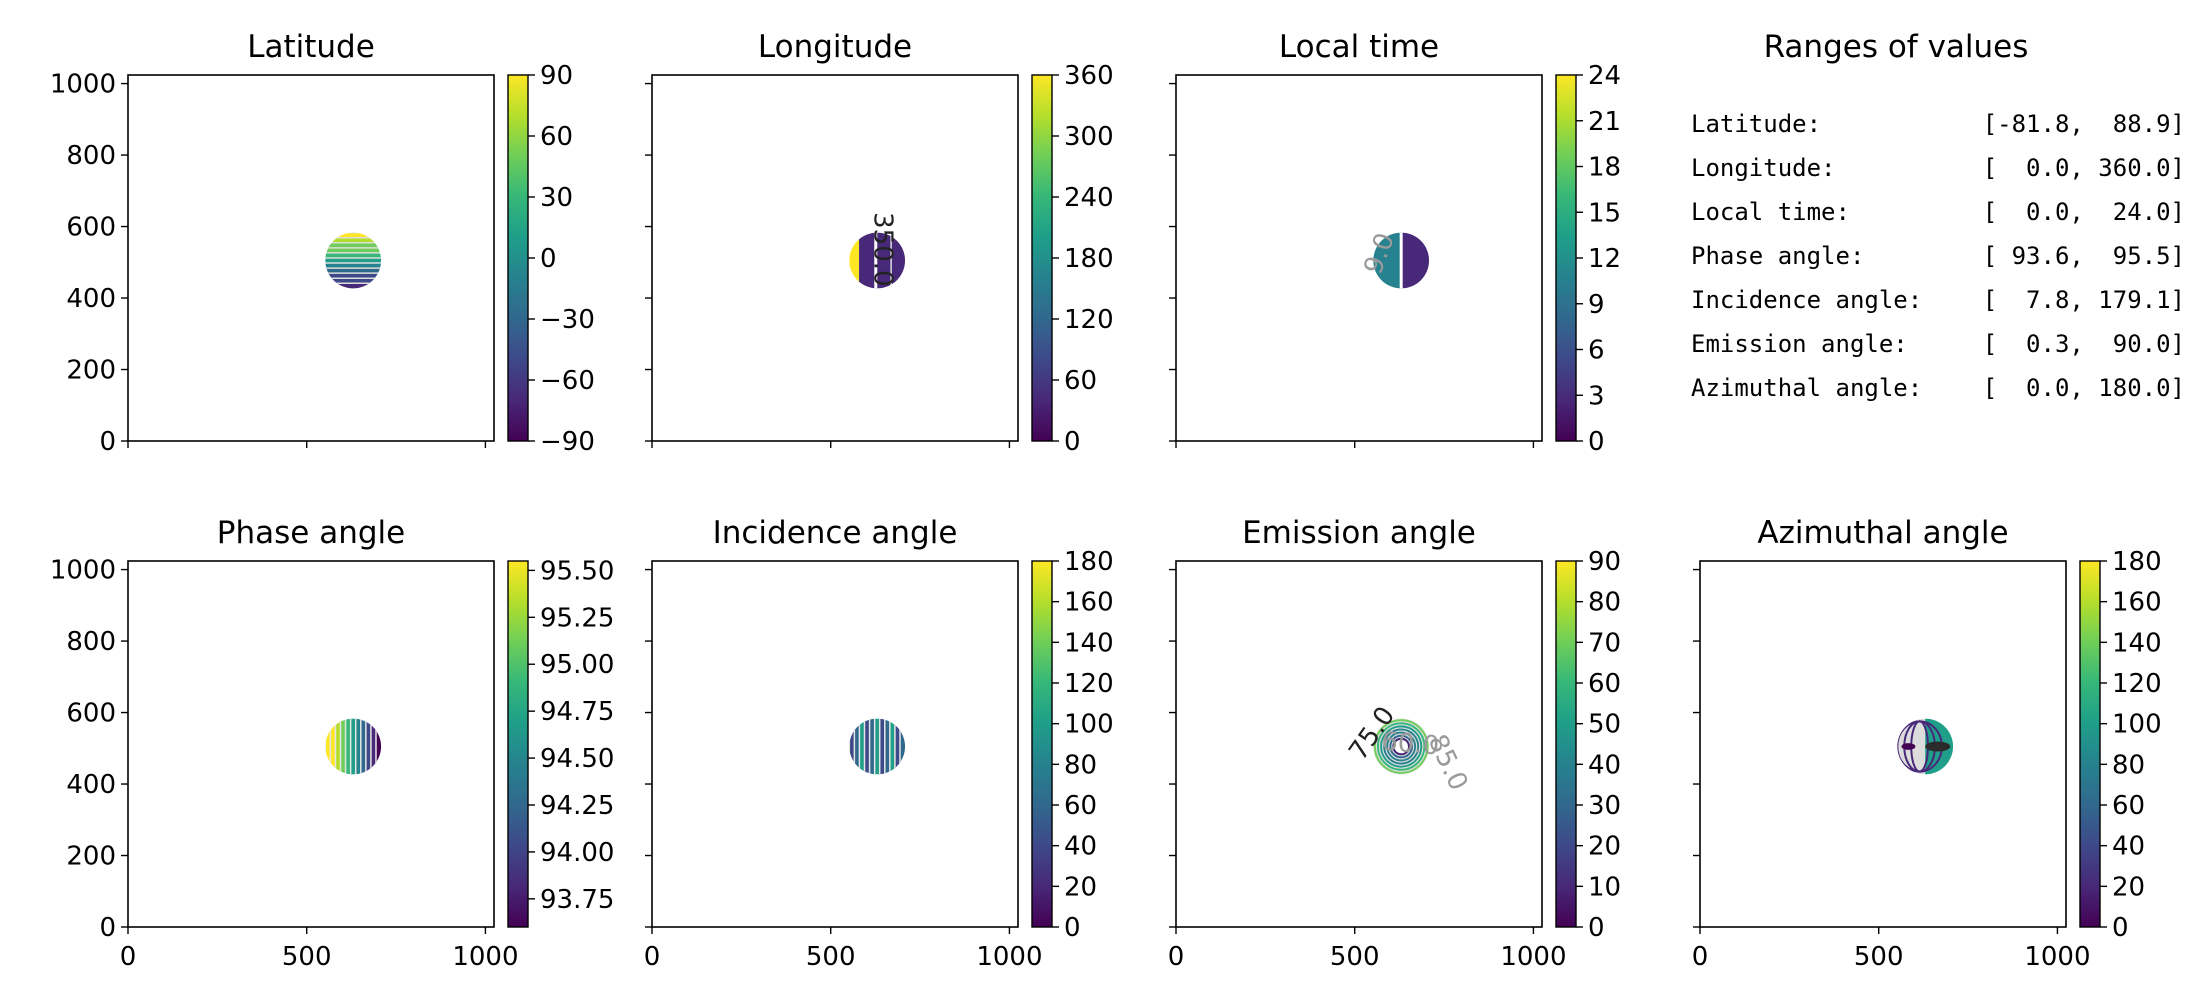  What do you see at coordinates (567, 320) in the screenshot?
I see `colorbar-tick-label: −30` at bounding box center [567, 320].